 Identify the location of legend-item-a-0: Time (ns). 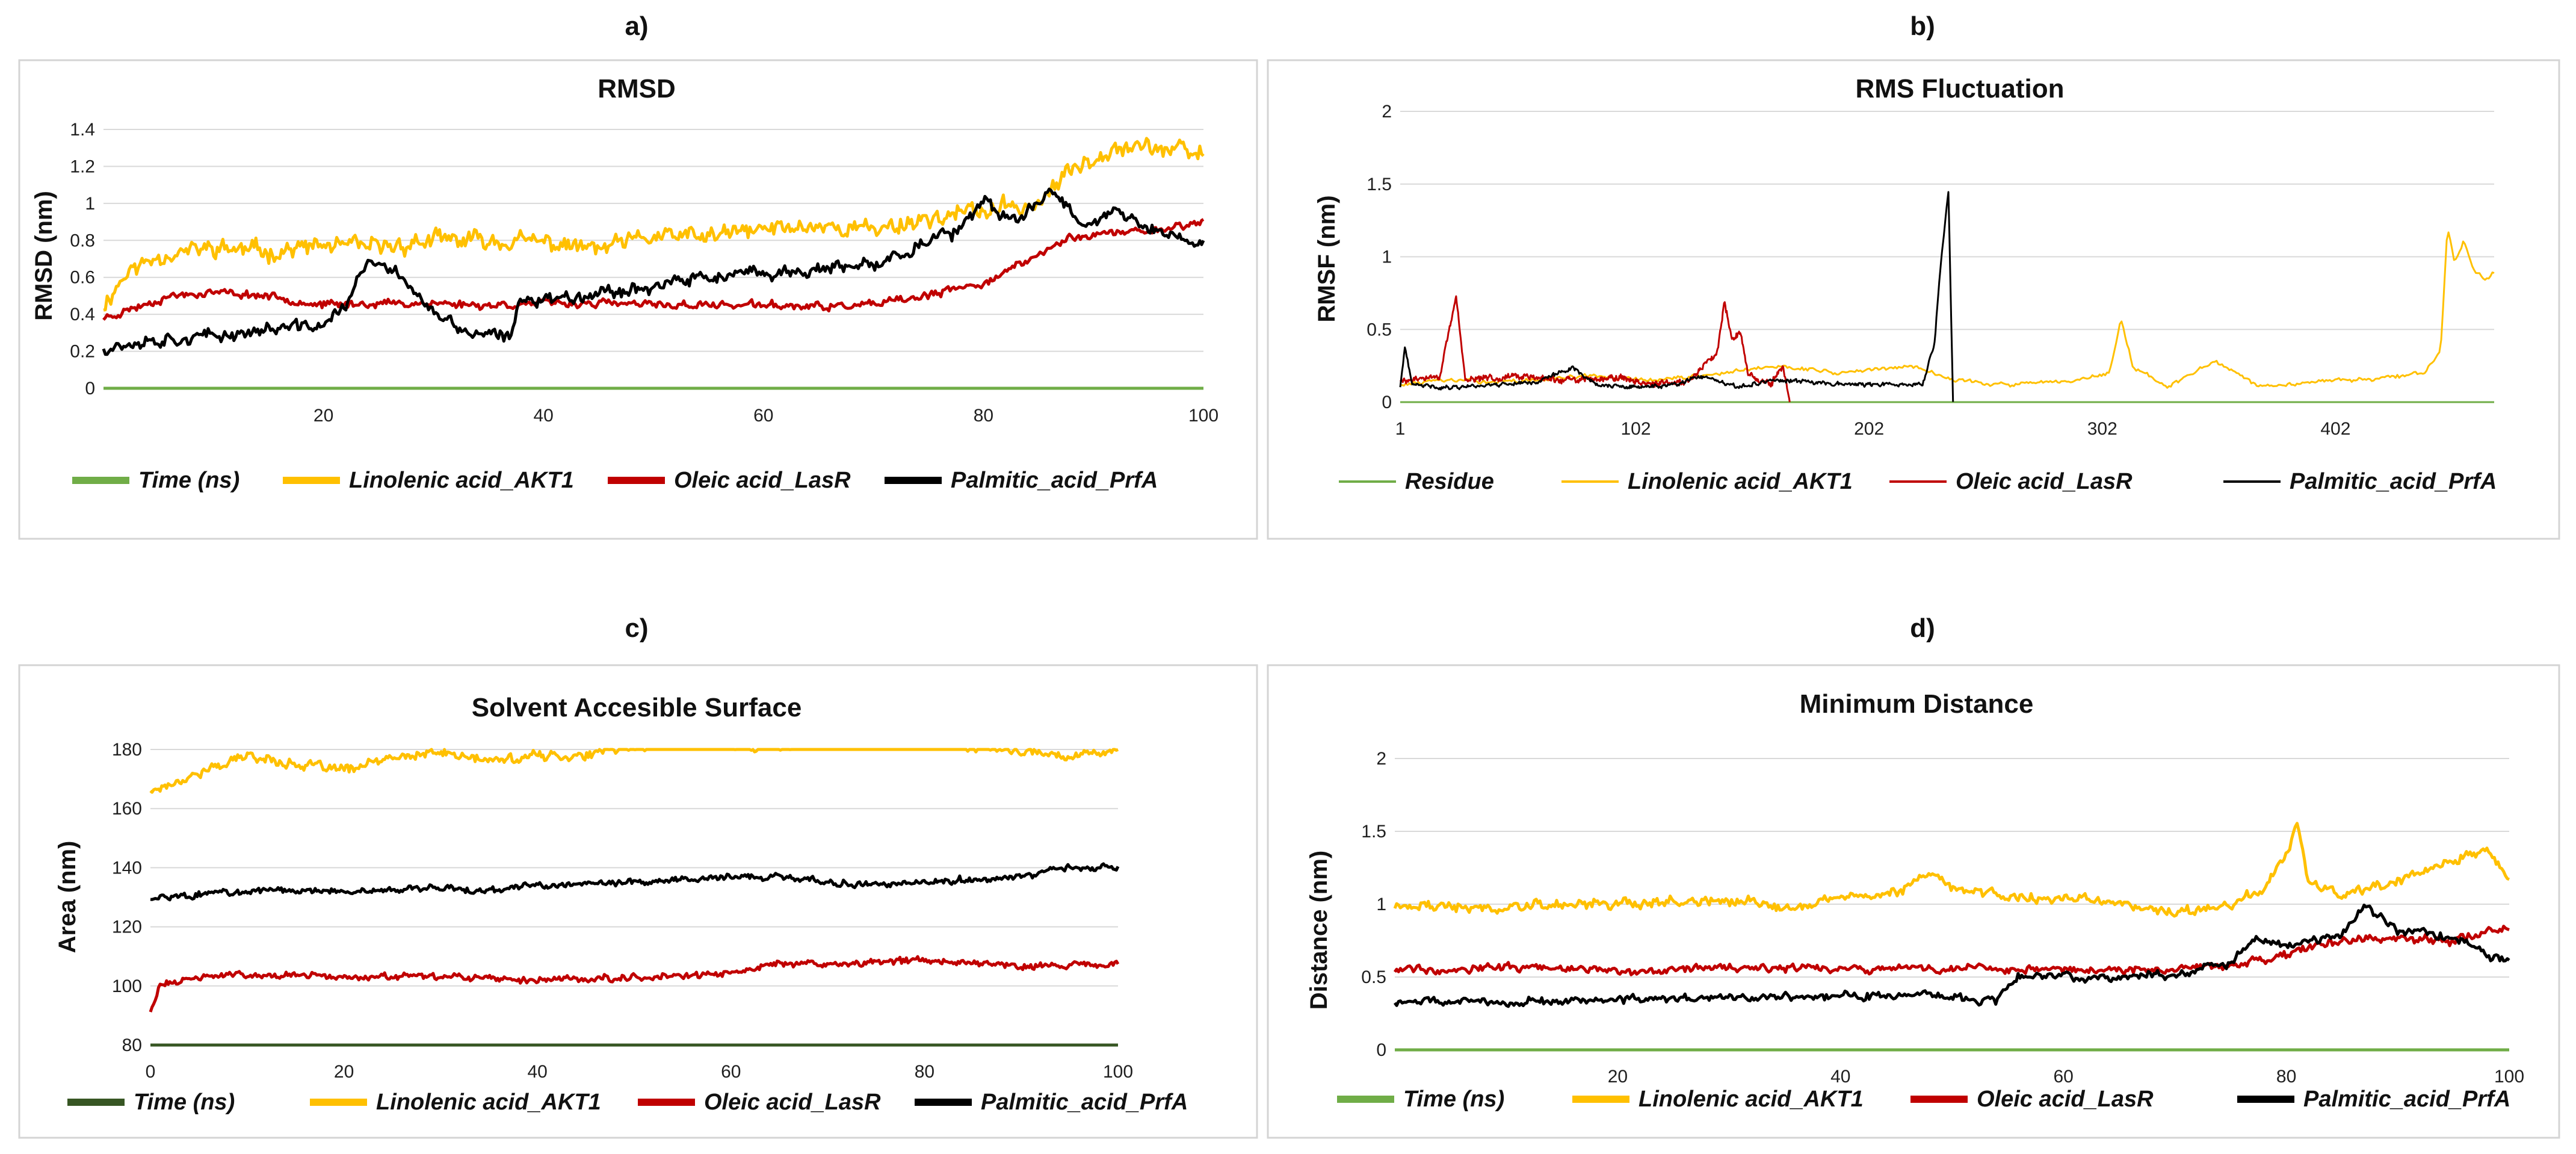
(155, 480).